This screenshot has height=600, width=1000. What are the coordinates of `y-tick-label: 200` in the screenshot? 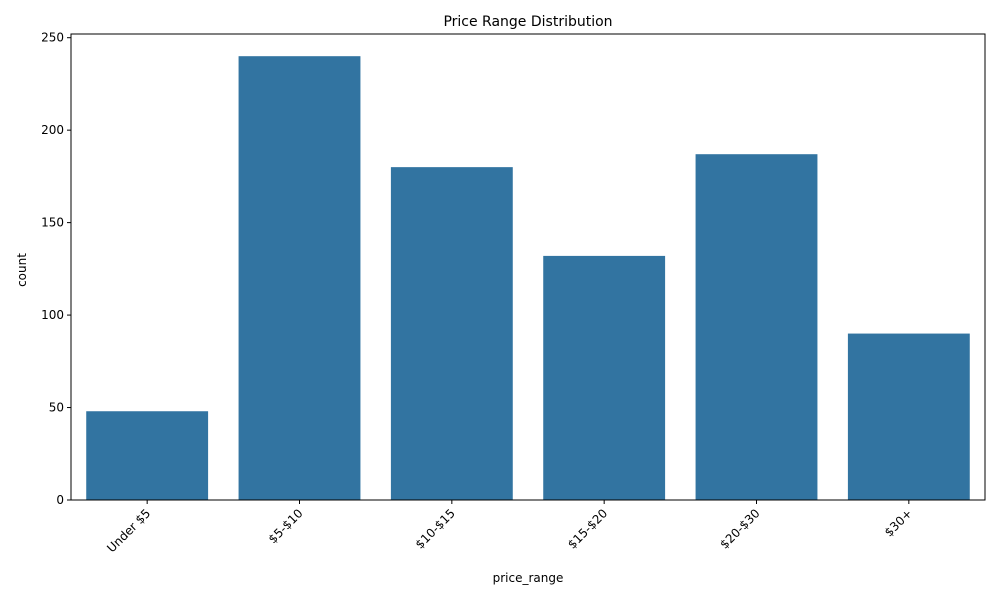 It's located at (52, 130).